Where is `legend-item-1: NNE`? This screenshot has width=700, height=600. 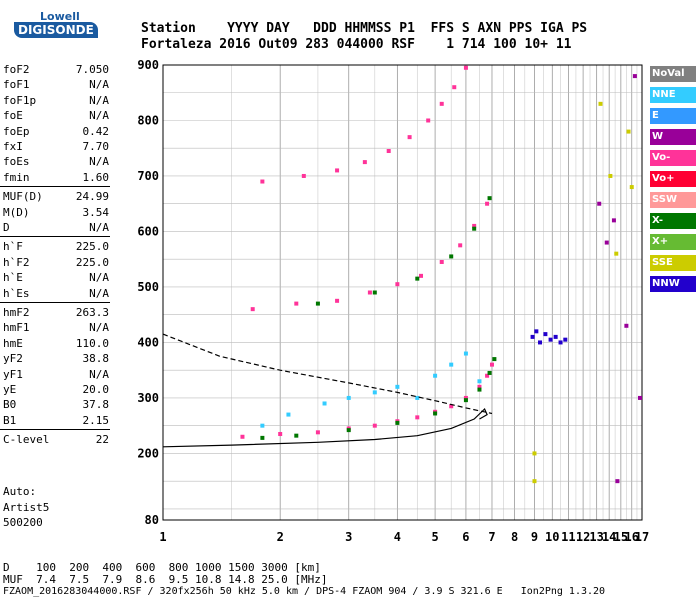
legend-item-1: NNE is located at coordinates (673, 95).